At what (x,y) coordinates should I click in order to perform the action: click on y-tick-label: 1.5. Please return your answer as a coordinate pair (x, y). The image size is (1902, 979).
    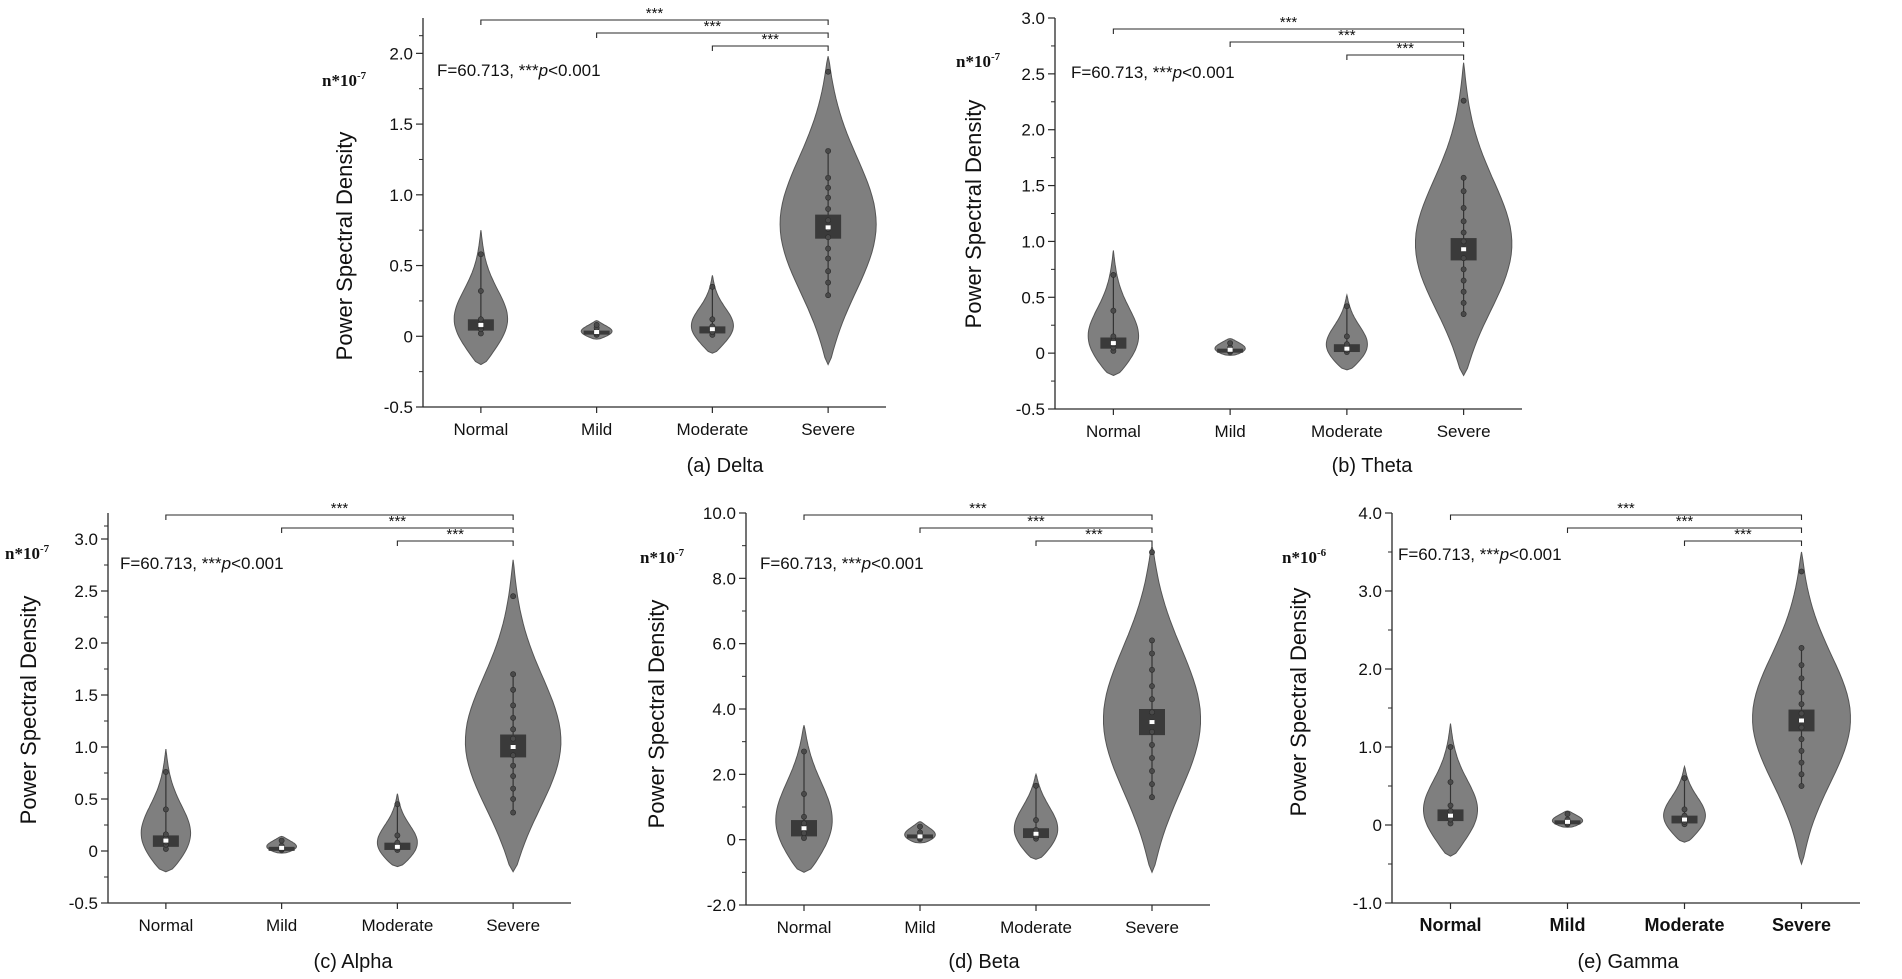
    Looking at the image, I should click on (86, 695).